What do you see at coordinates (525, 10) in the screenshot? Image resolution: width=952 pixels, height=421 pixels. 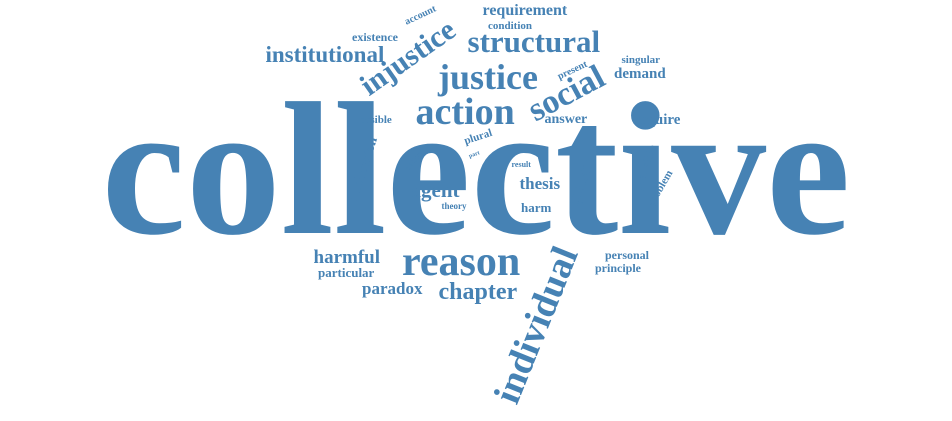 I see `word-requirement: requirement` at bounding box center [525, 10].